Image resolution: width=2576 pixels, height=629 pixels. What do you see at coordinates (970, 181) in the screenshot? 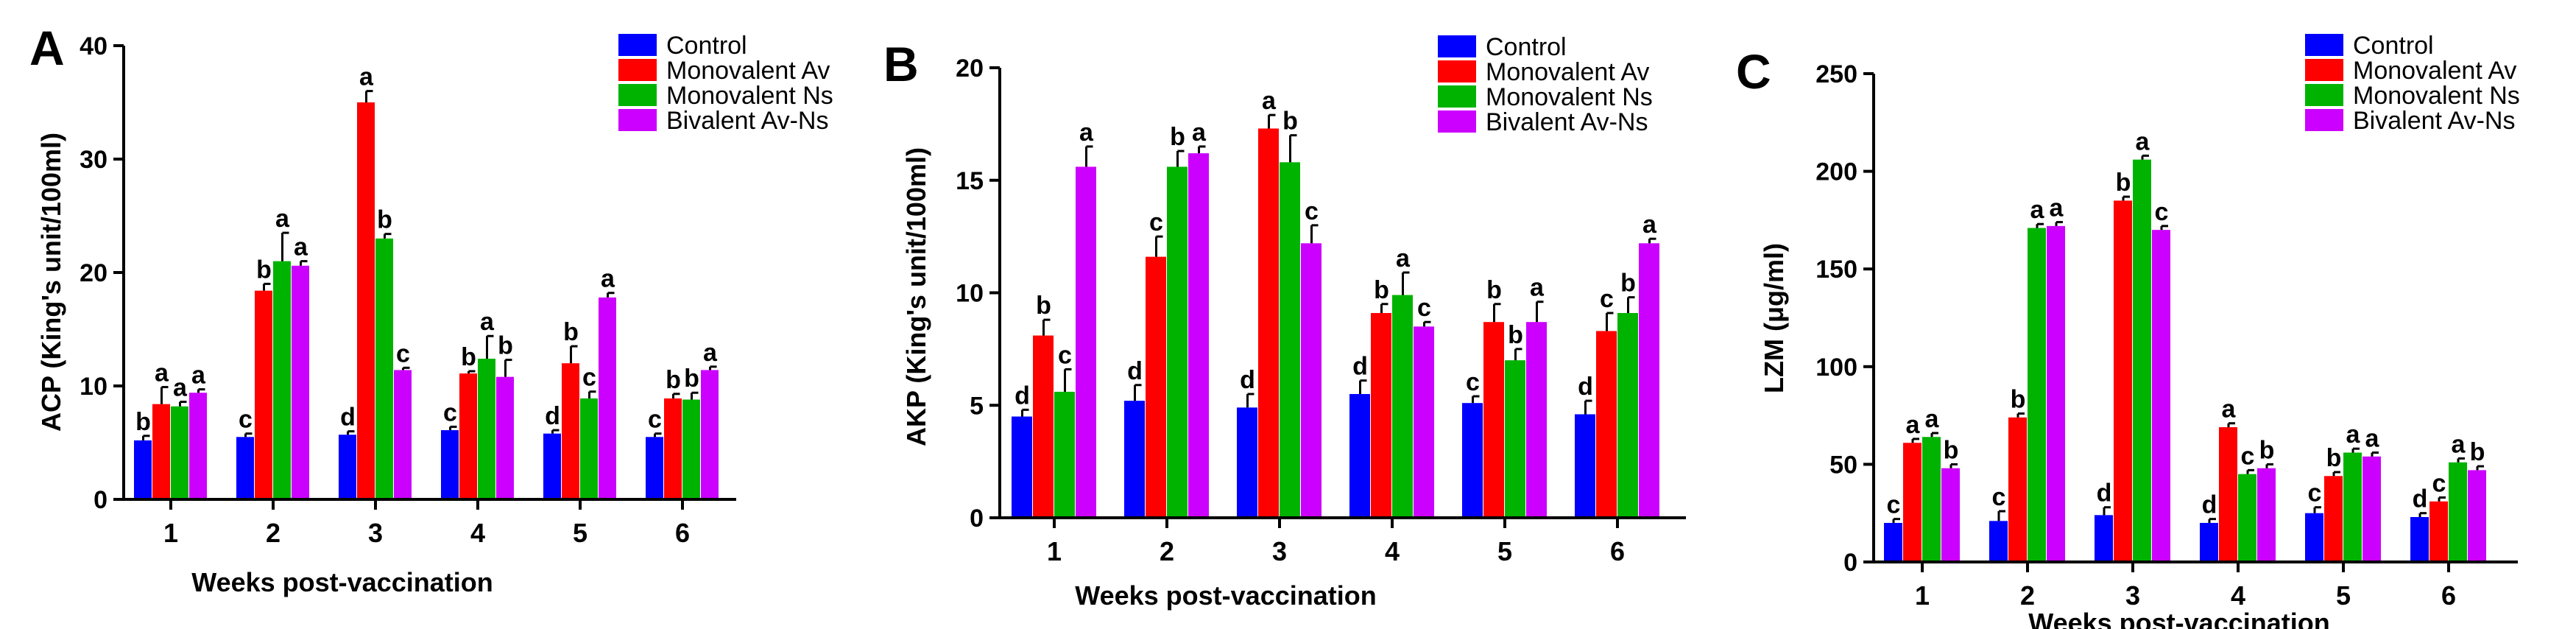
I see `y-tick-label: 15` at bounding box center [970, 181].